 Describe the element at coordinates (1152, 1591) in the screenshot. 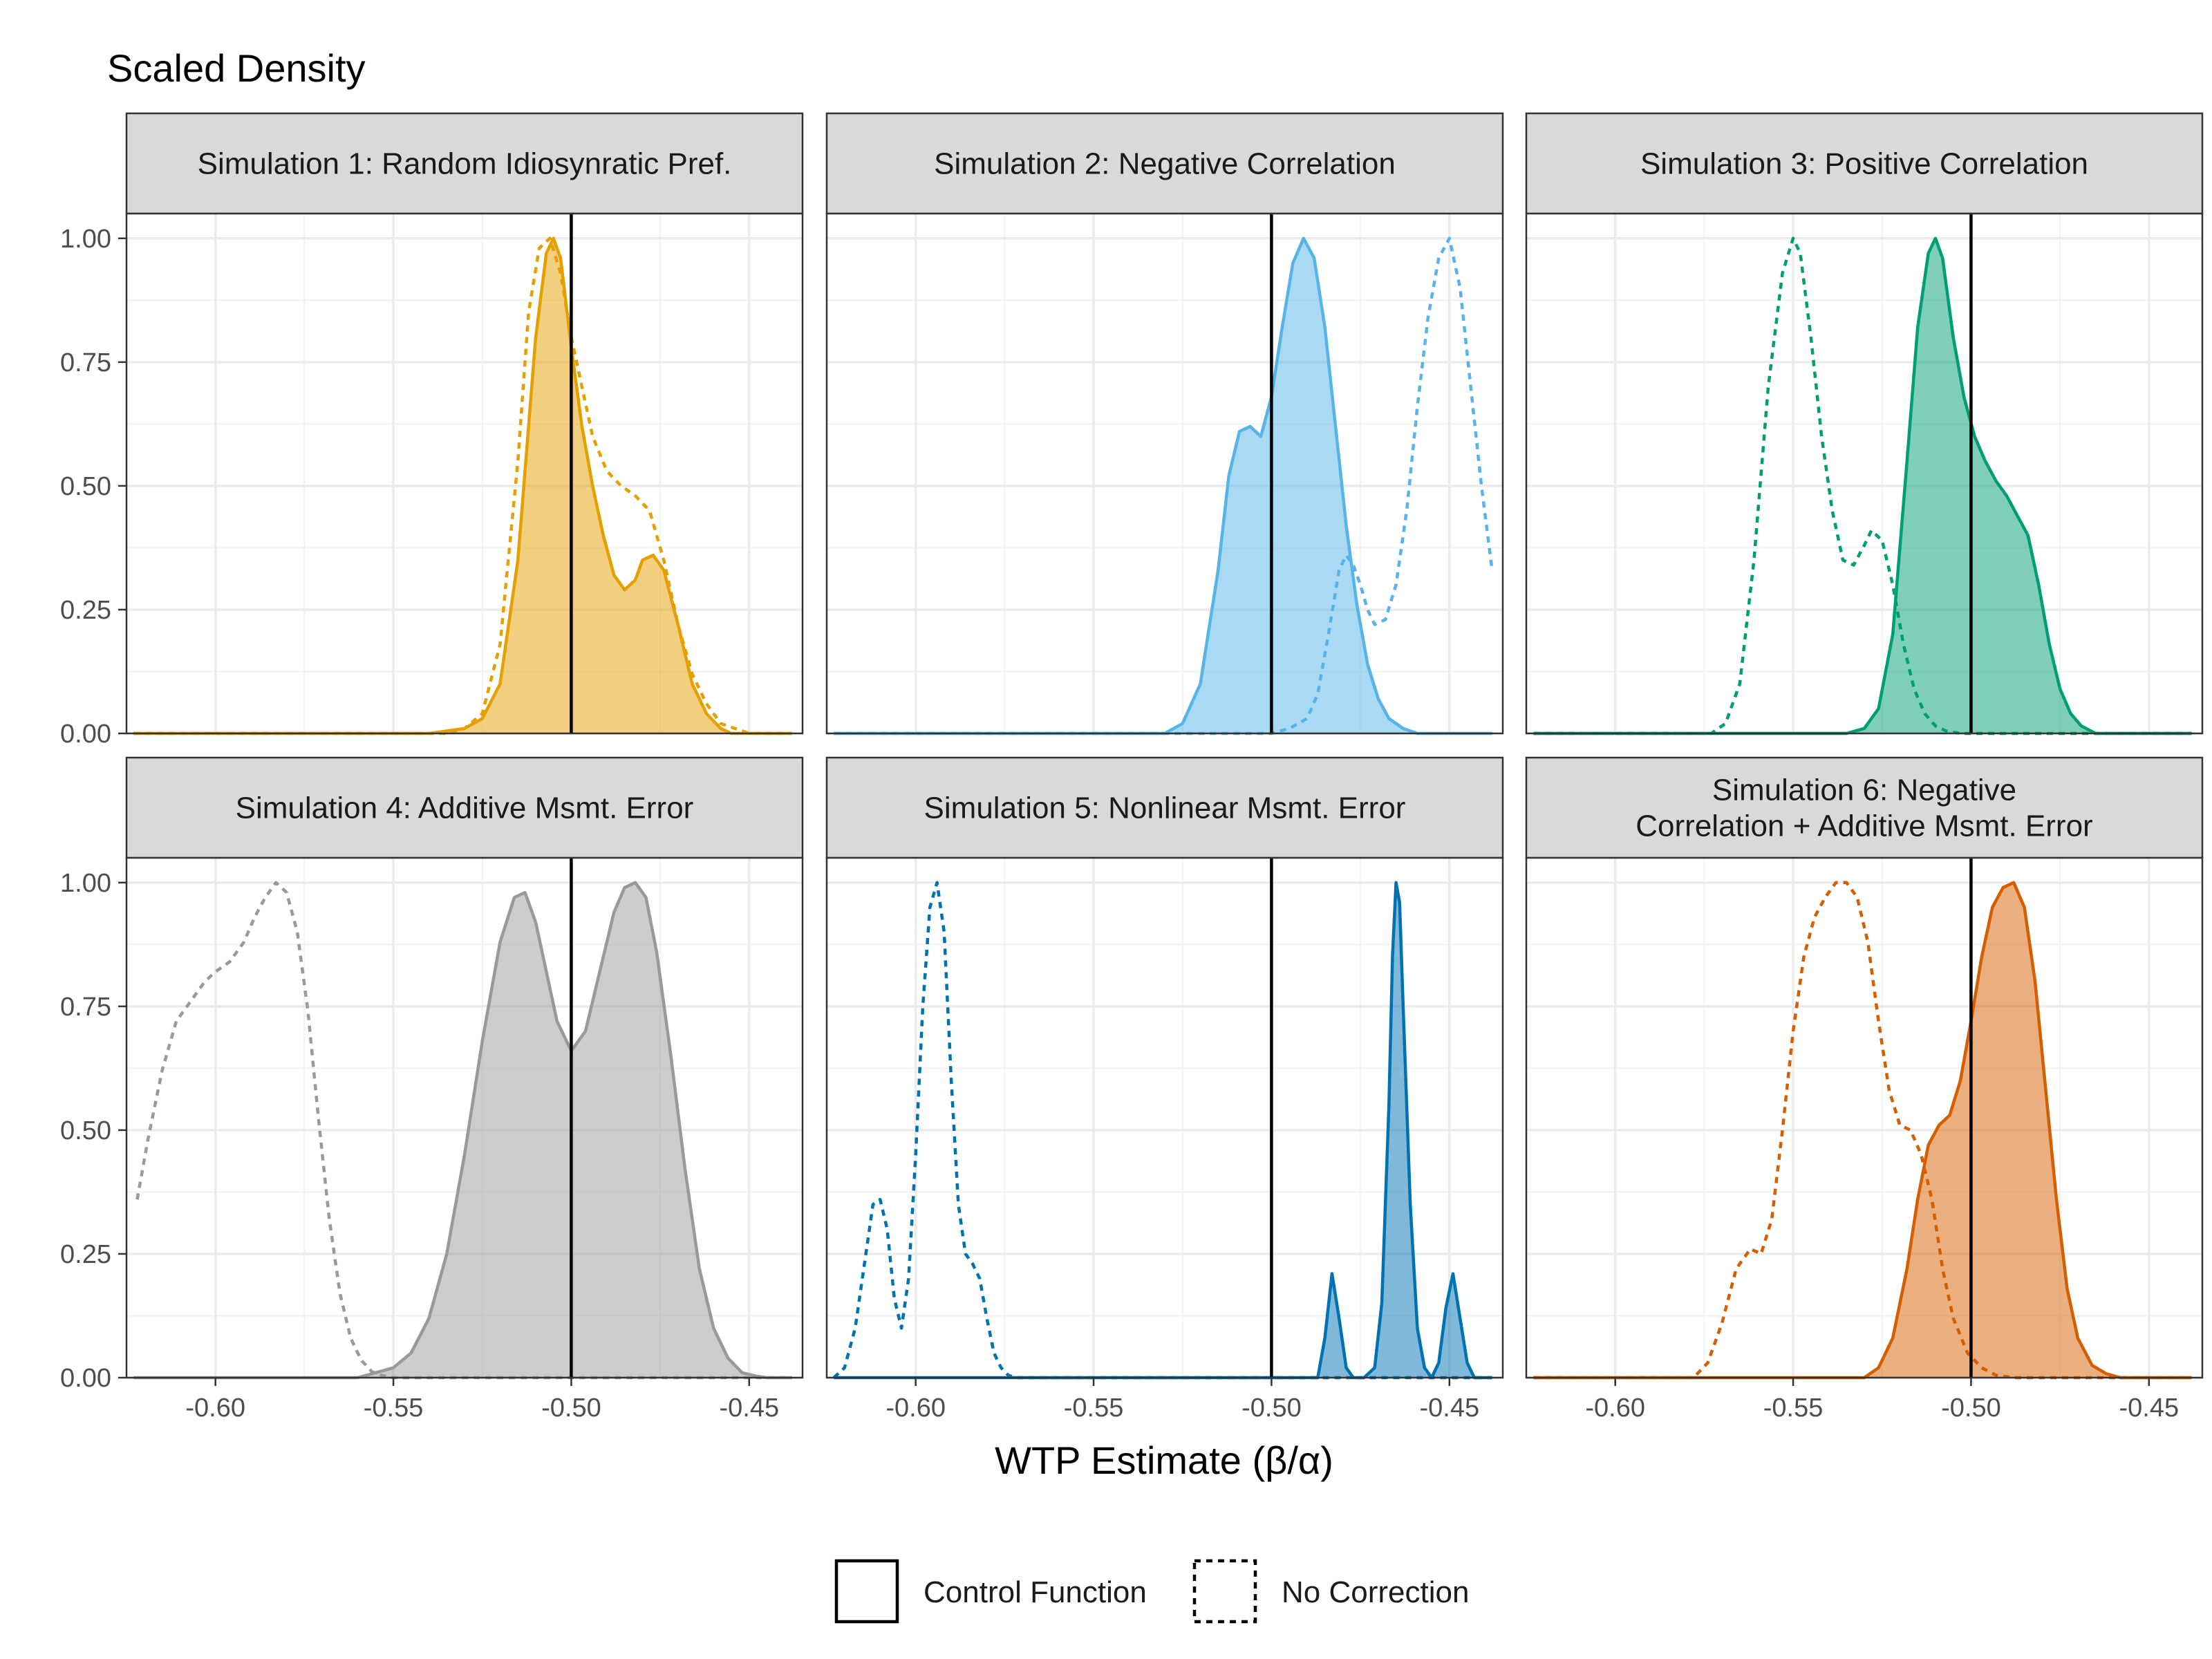

I see `legend: Control Function No Correction` at that location.